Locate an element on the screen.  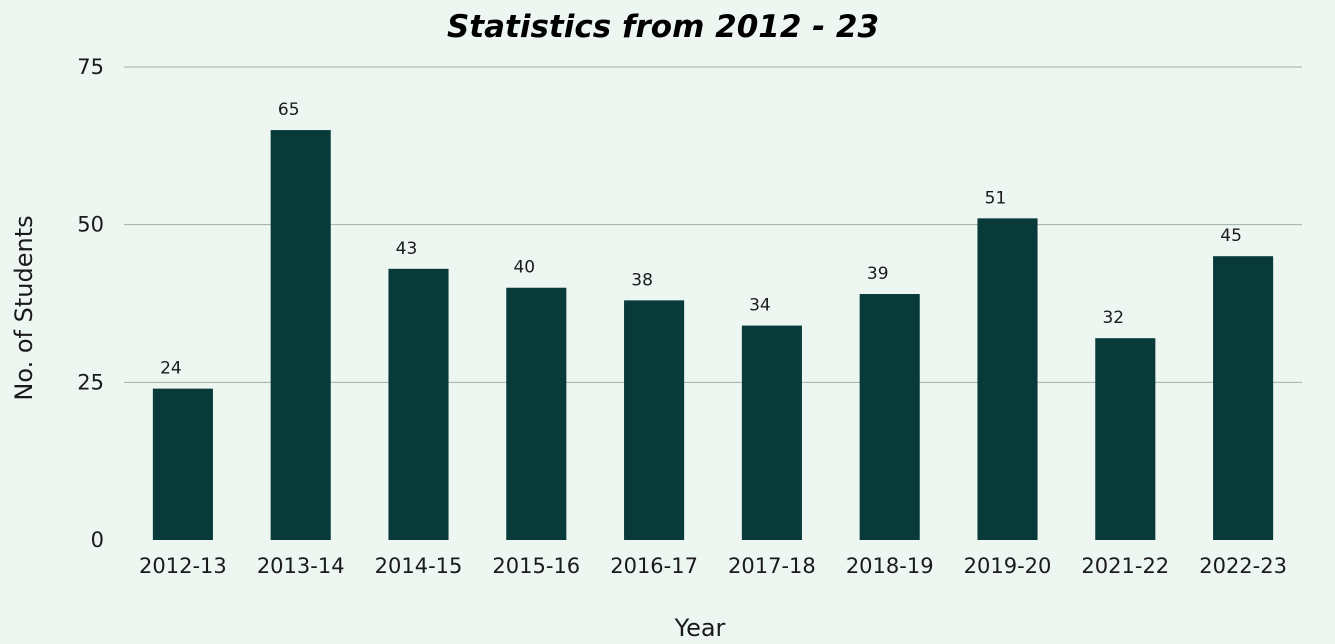
x-tick-label: 2013-14 is located at coordinates (301, 566).